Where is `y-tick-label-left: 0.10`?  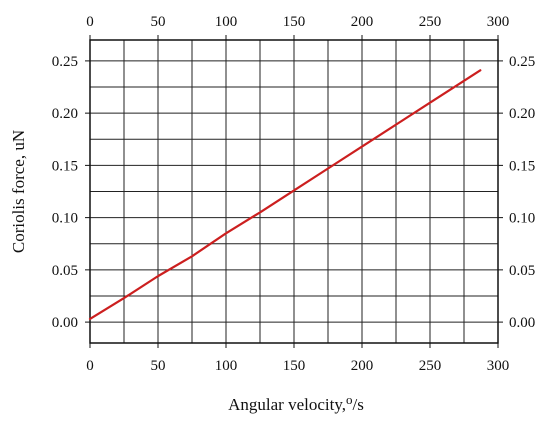 y-tick-label-left: 0.10 is located at coordinates (65, 219).